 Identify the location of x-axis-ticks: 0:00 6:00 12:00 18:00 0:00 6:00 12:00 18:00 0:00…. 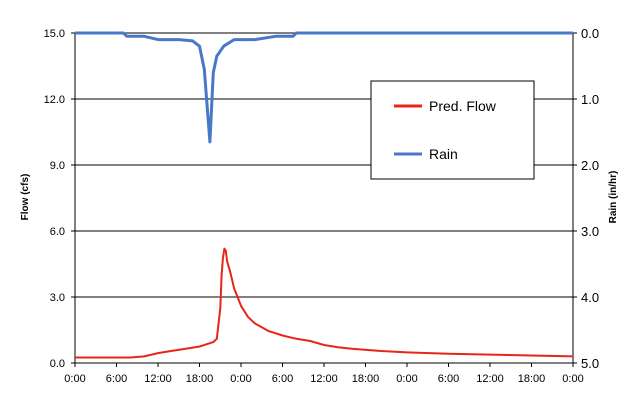
(324, 374).